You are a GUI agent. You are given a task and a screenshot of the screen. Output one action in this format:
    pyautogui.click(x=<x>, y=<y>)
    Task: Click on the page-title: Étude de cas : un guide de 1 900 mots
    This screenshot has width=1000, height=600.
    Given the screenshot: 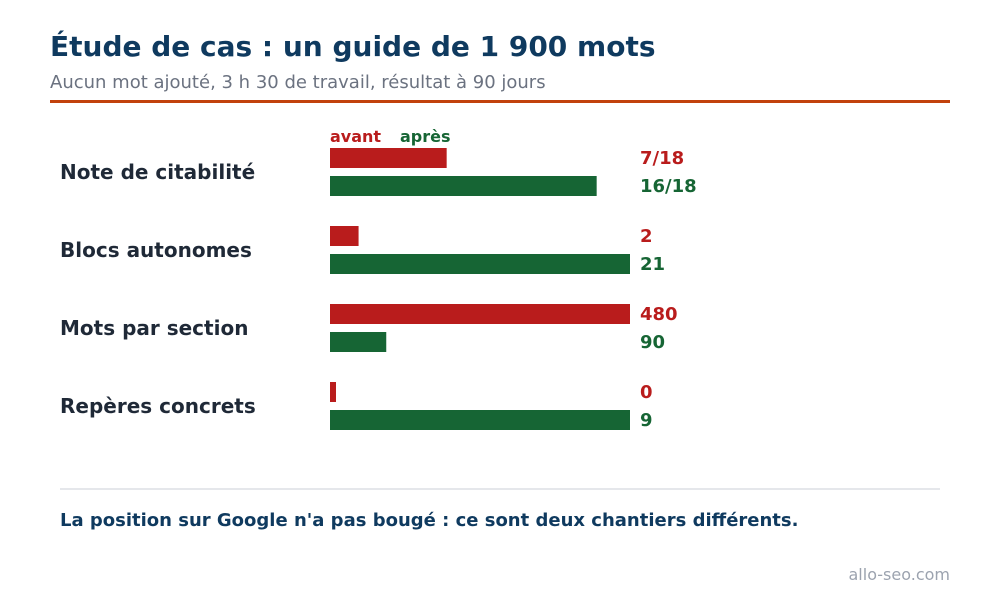 What is the action you would take?
    pyautogui.click(x=353, y=46)
    